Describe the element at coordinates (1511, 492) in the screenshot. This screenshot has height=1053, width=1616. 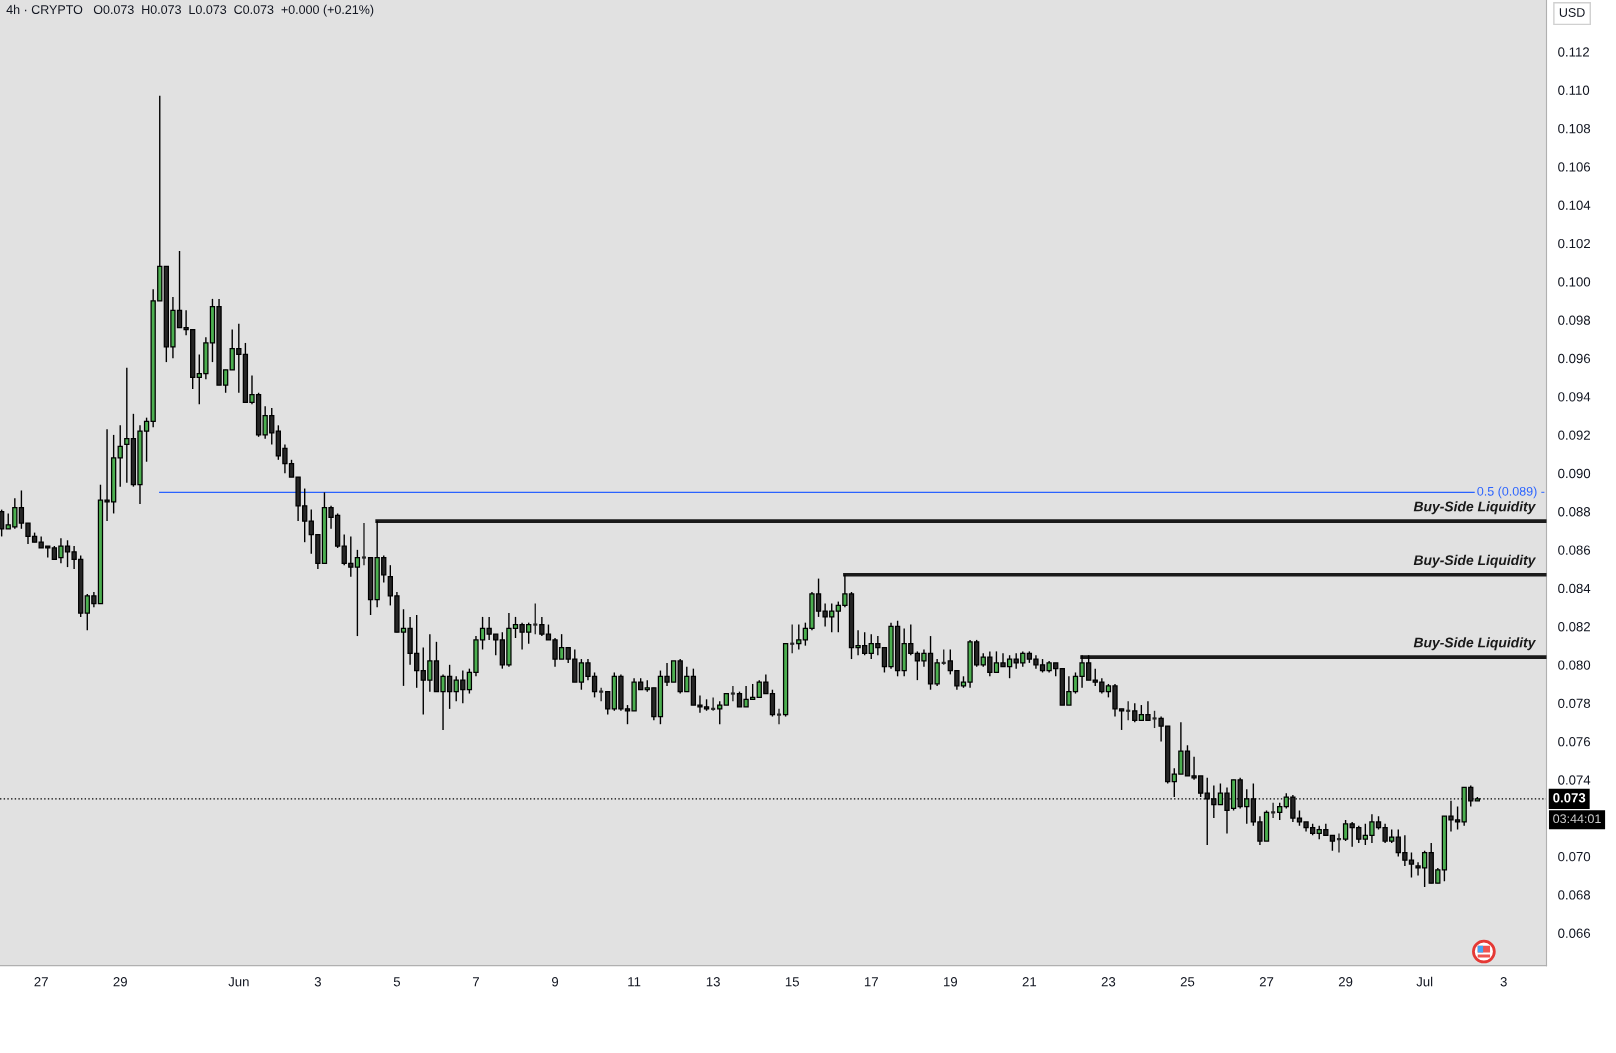
I see `series-label: 0.5 (0.089) -` at that location.